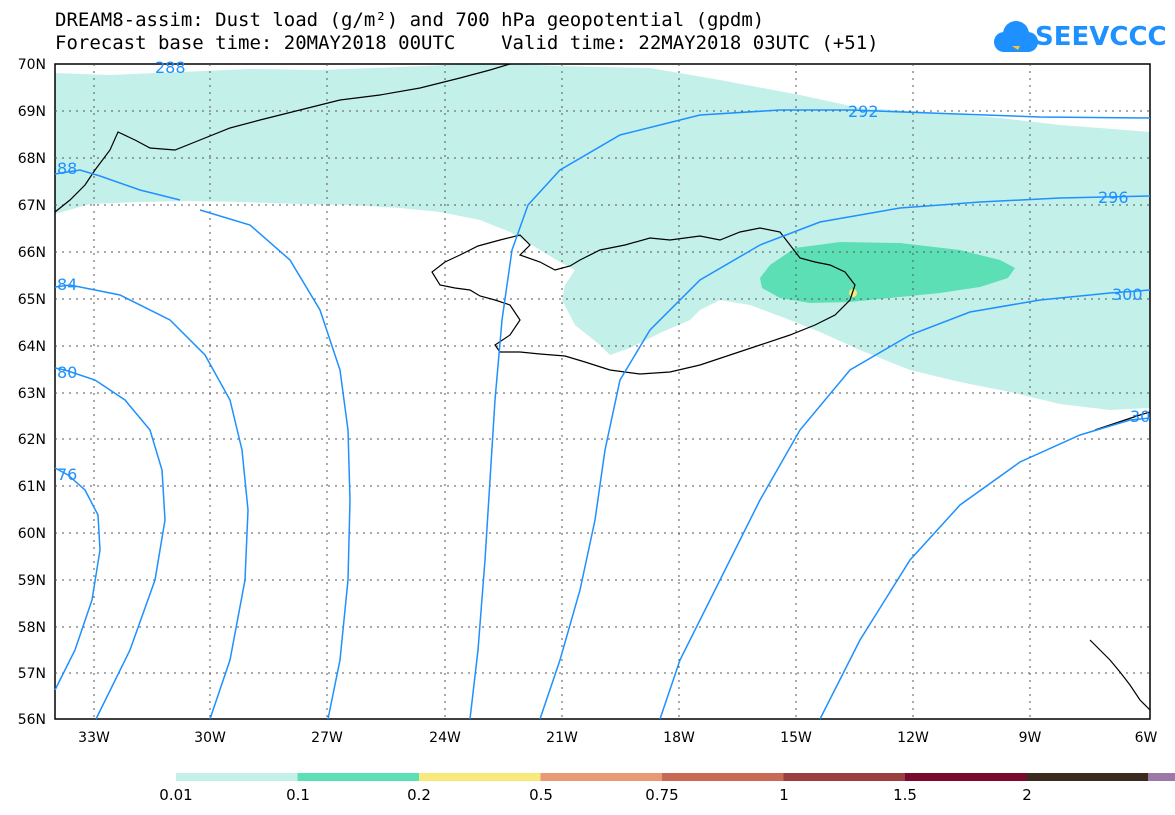 The height and width of the screenshot is (815, 1175). I want to click on logo-text: SEEVCCC, so click(1101, 37).